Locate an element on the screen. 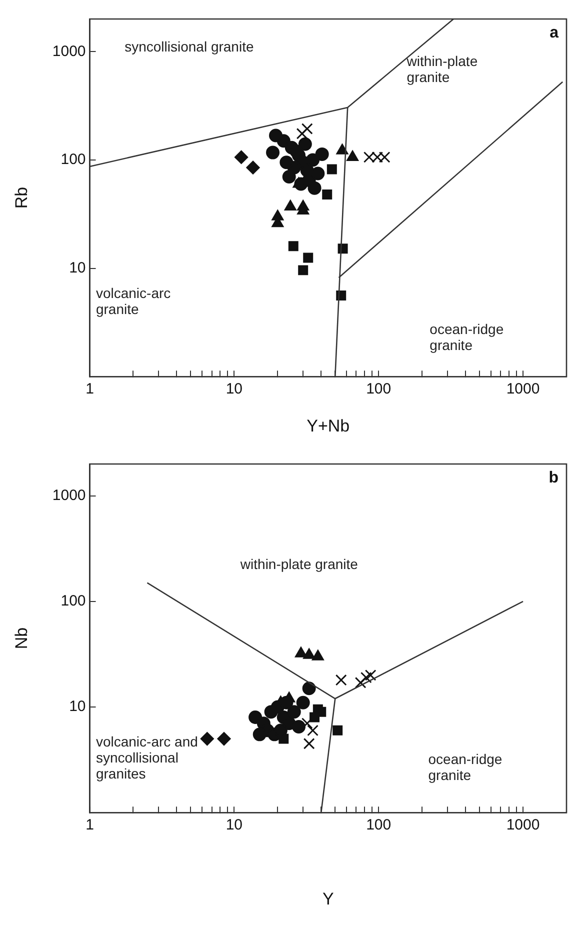 This screenshot has width=575, height=934. chart-title: a is located at coordinates (554, 33).